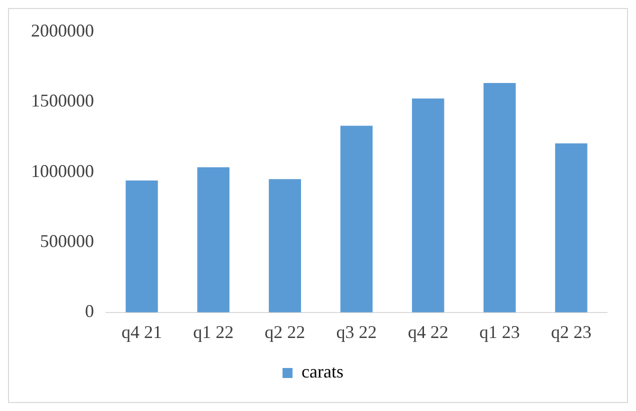  I want to click on y-tick-label: 1500000, so click(62, 100).